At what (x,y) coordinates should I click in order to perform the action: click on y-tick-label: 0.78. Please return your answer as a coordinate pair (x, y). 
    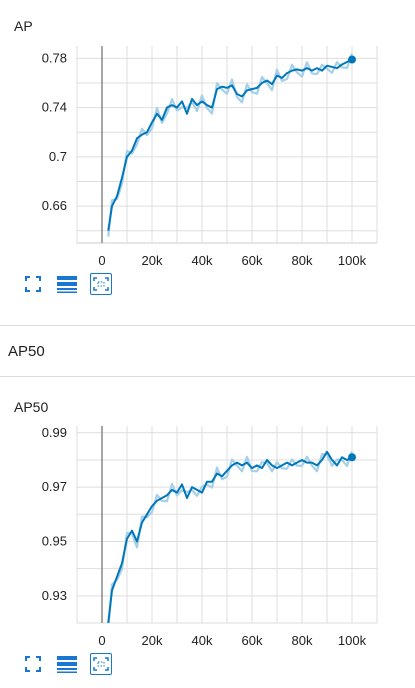
    Looking at the image, I should click on (54, 57).